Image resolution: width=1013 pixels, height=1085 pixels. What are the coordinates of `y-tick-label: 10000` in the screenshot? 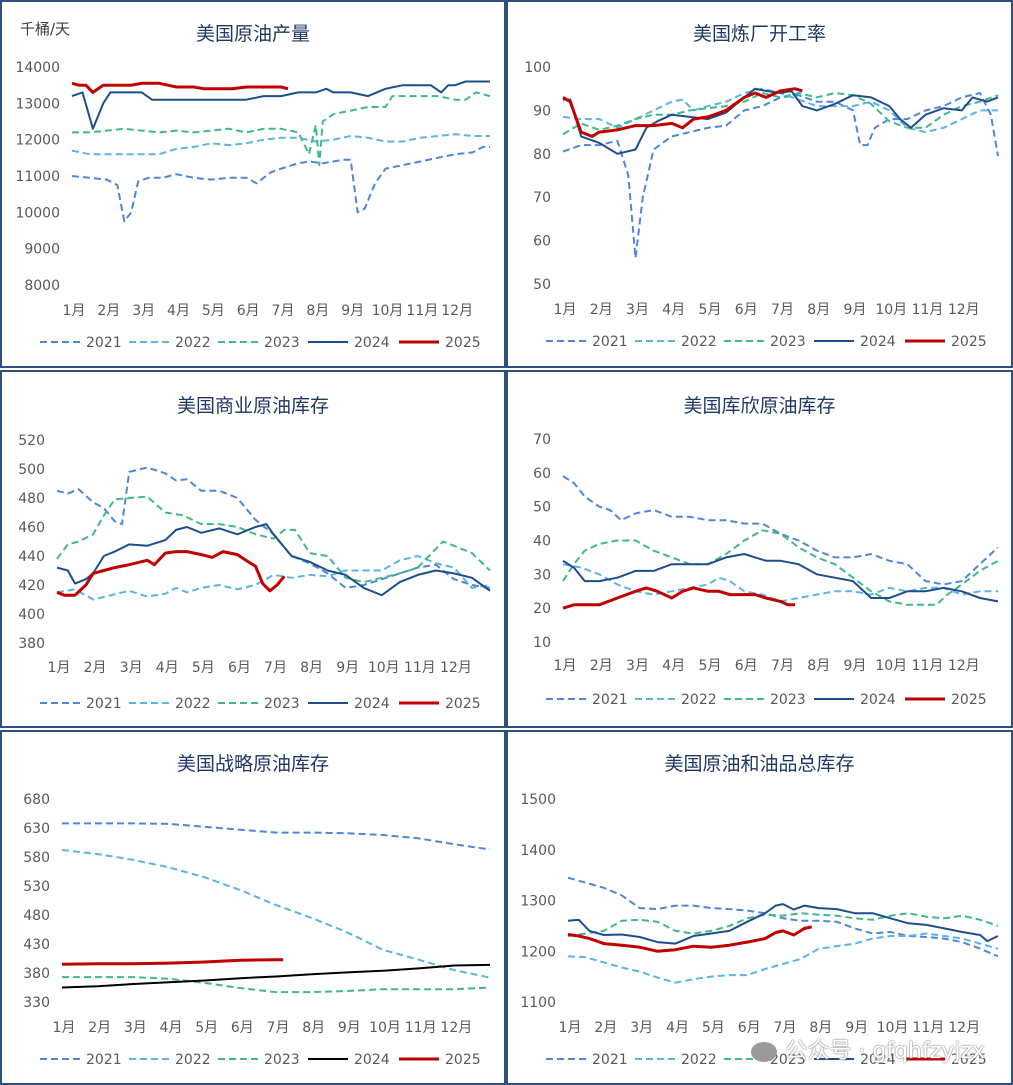 It's located at (37, 213).